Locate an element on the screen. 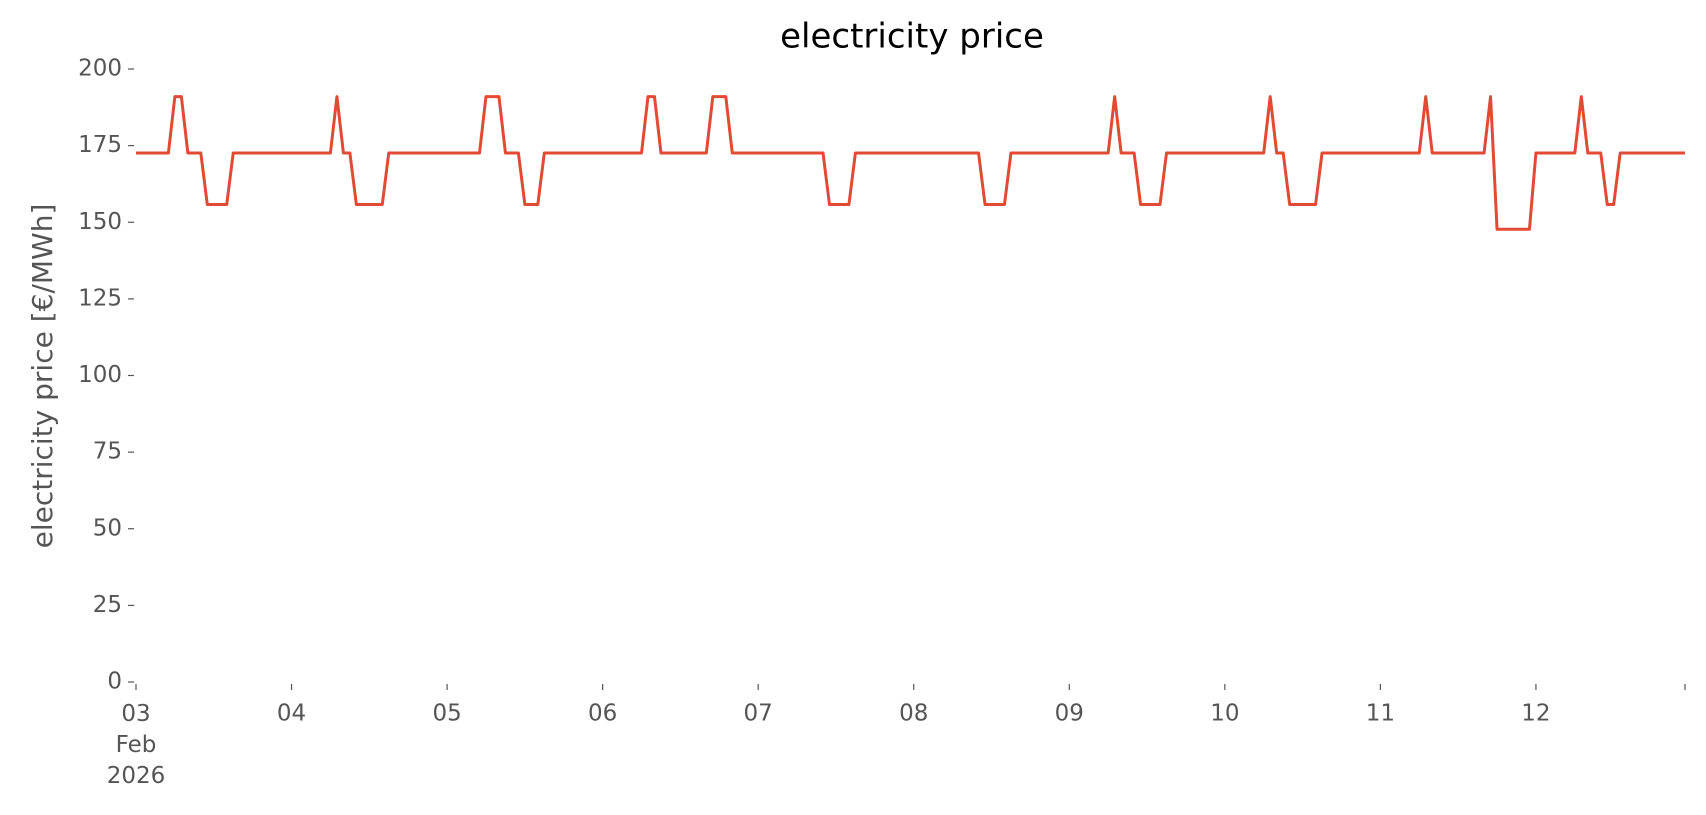 The image size is (1706, 815). y-tick-label: 150 is located at coordinates (100, 222).